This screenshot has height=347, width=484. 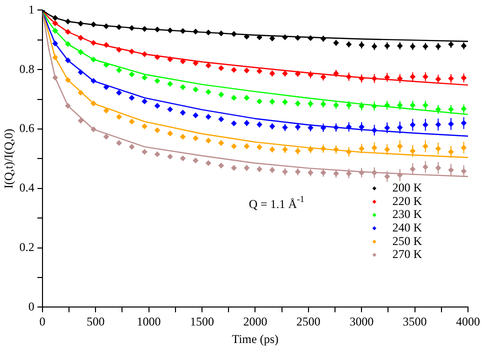 I want to click on y-tick-label: 1, so click(x=31, y=9).